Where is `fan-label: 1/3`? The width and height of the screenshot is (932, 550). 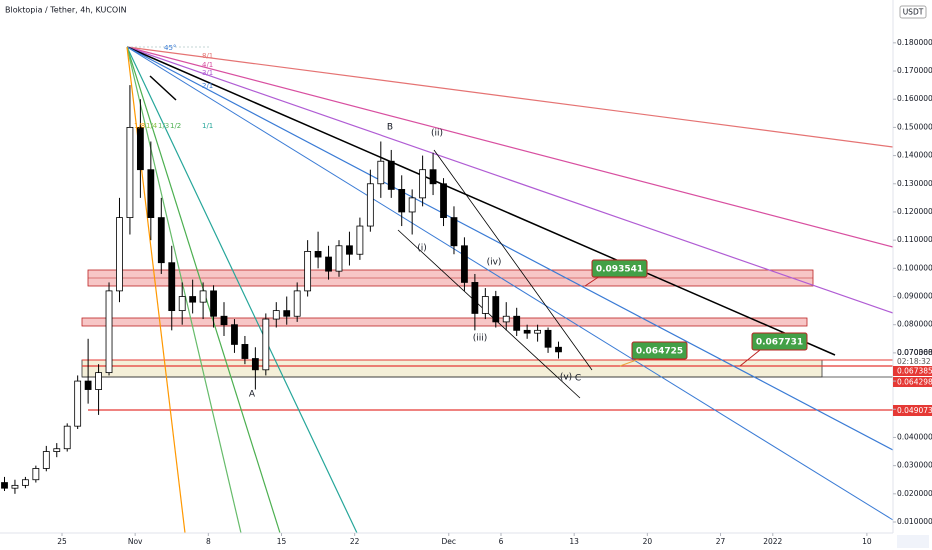 fan-label: 1/3 is located at coordinates (163, 126).